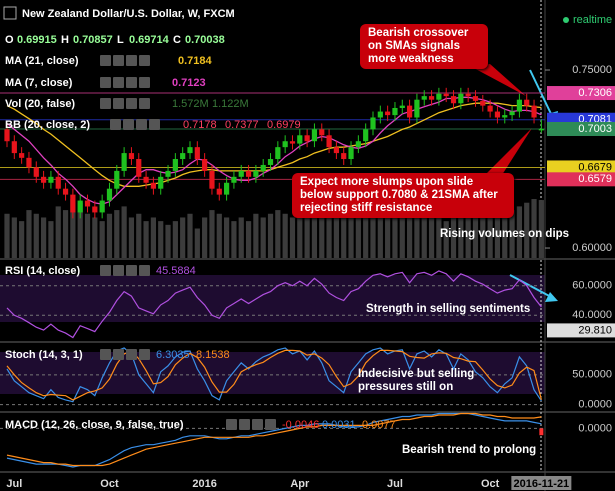  What do you see at coordinates (379, 425) in the screenshot?
I see `legend-value: 0.0077` at bounding box center [379, 425].